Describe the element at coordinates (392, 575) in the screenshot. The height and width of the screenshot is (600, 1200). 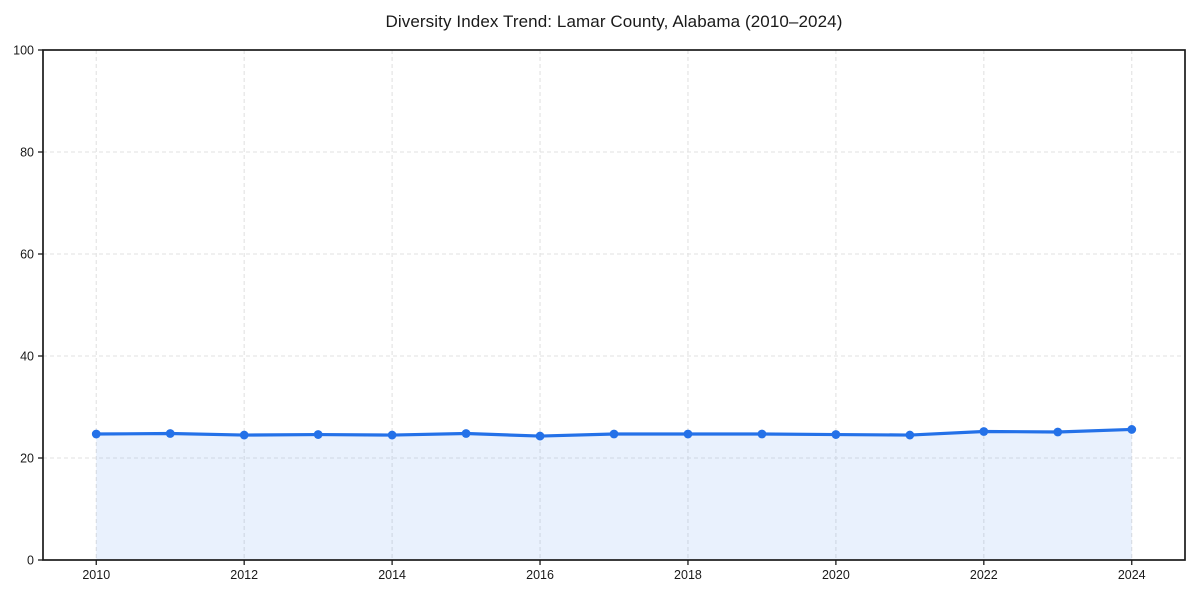
I see `x-tick-label-2014: 2014` at that location.